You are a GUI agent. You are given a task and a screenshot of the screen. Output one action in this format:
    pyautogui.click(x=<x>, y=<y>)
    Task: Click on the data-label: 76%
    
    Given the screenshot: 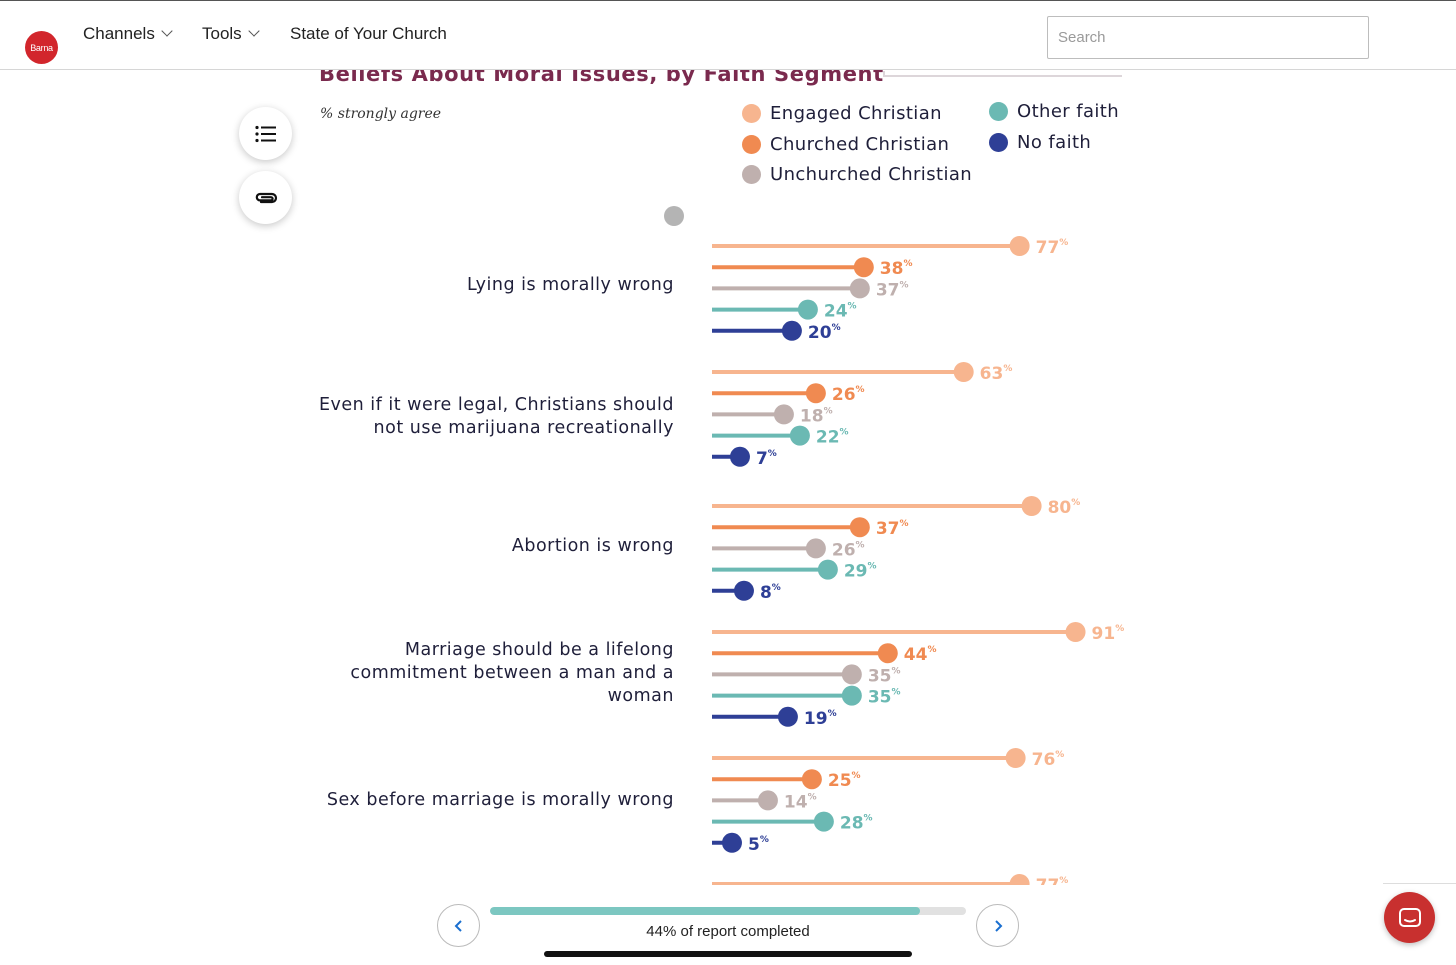 What is the action you would take?
    pyautogui.click(x=1048, y=760)
    